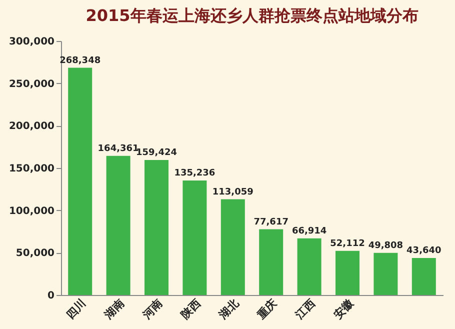  I want to click on x-tick-label: 重庆, so click(267, 309).